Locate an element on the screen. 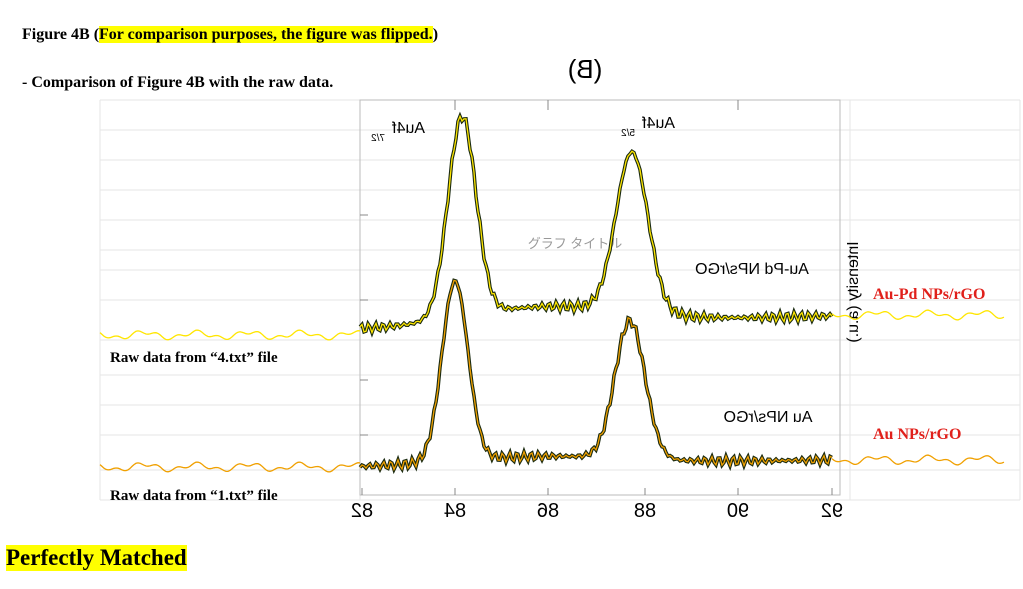 This screenshot has width=1023, height=589. x-tick-label-group: 92 is located at coordinates (832, 511).